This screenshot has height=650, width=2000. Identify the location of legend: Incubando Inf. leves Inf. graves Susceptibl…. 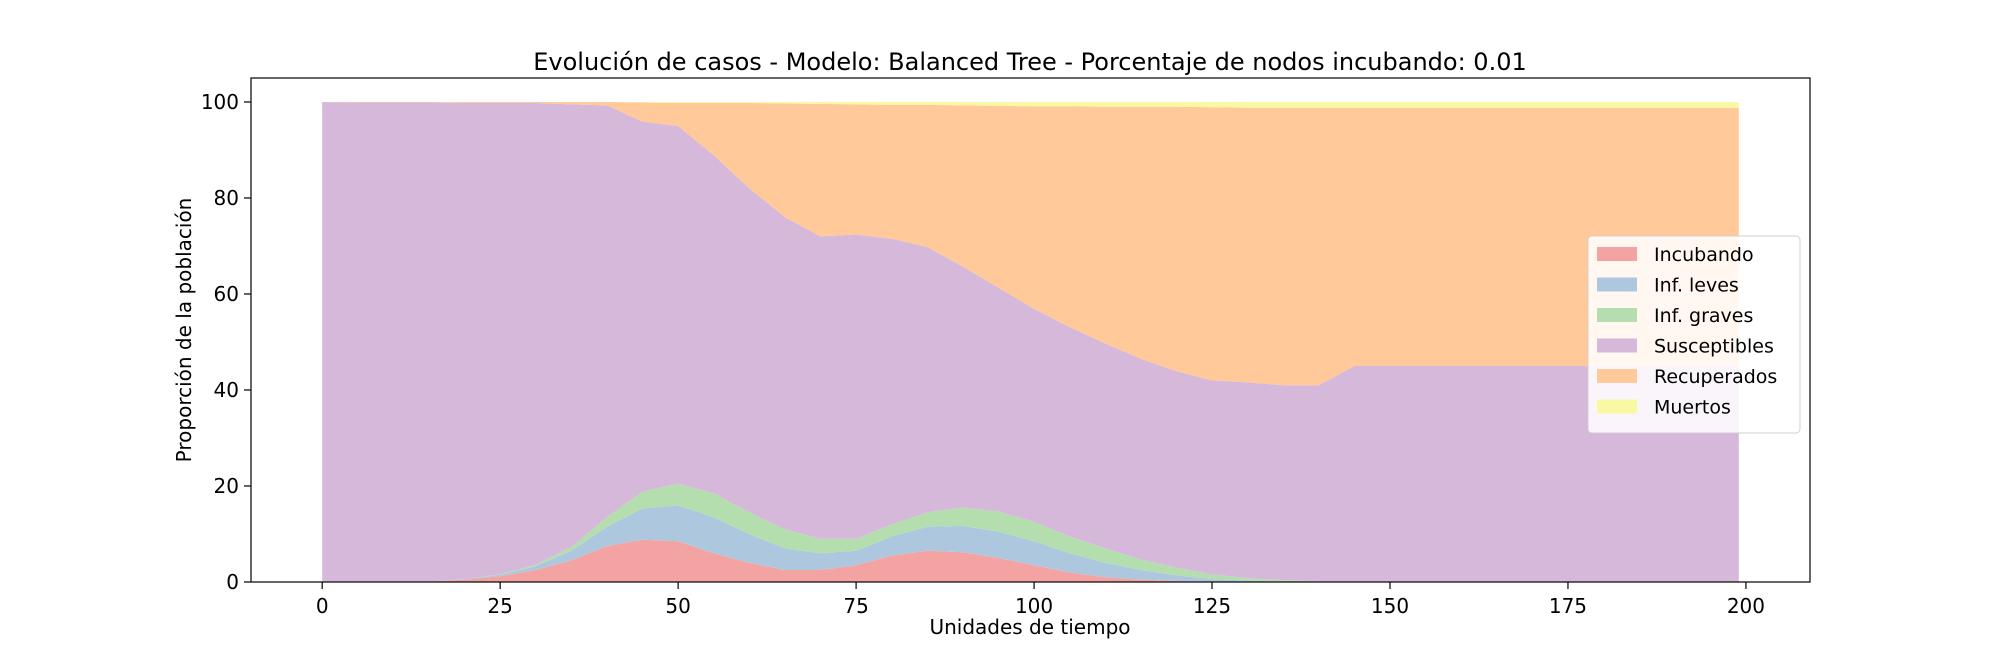
(1694, 334).